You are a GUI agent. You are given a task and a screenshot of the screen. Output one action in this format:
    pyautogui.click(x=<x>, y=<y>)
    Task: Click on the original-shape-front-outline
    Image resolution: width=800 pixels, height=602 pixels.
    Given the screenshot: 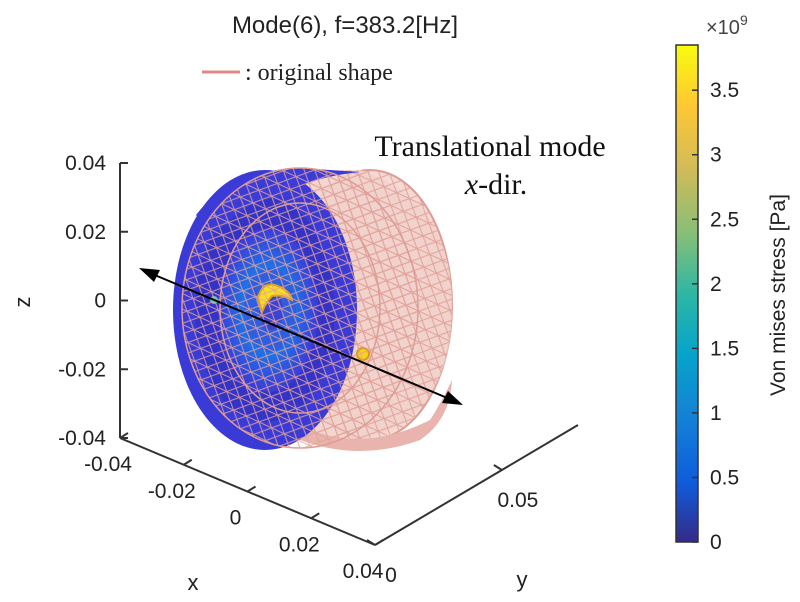 What is the action you would take?
    pyautogui.click(x=300, y=308)
    